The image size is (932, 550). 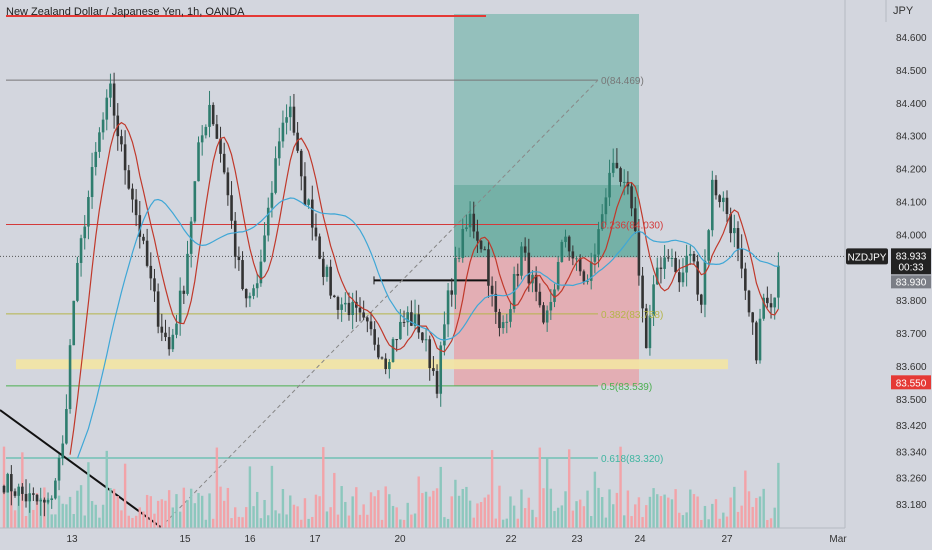 What do you see at coordinates (632, 225) in the screenshot?
I see `fib-label-f236: 0.236(84.030)` at bounding box center [632, 225].